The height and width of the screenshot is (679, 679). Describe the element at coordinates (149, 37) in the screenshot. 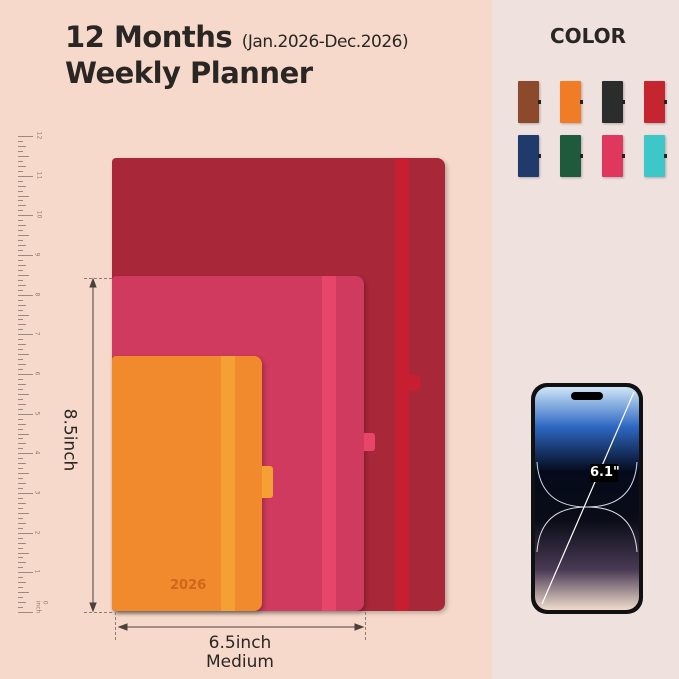

I see `title-months: 12 Months` at that location.